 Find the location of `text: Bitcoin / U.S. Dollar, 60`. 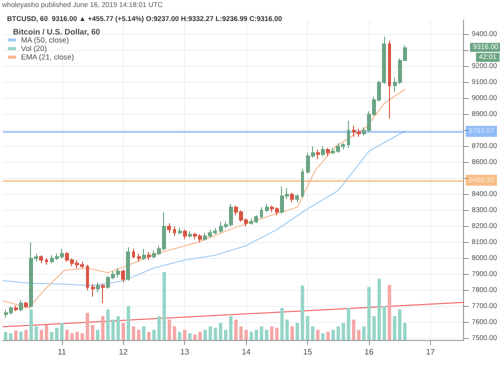

text: Bitcoin / U.S. Dollar, 60 is located at coordinates (57, 32).